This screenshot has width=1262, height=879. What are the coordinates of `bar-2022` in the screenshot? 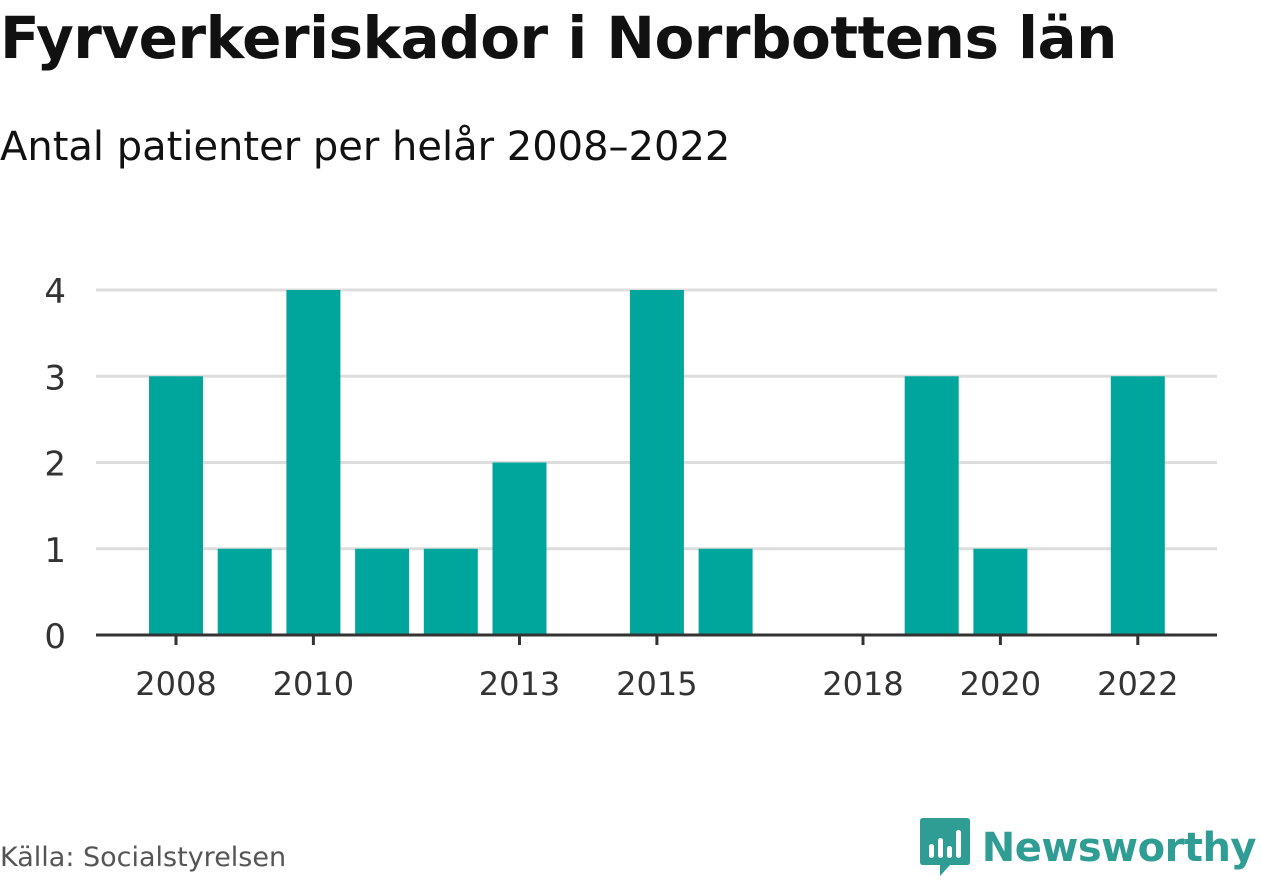 It's located at (1137, 505).